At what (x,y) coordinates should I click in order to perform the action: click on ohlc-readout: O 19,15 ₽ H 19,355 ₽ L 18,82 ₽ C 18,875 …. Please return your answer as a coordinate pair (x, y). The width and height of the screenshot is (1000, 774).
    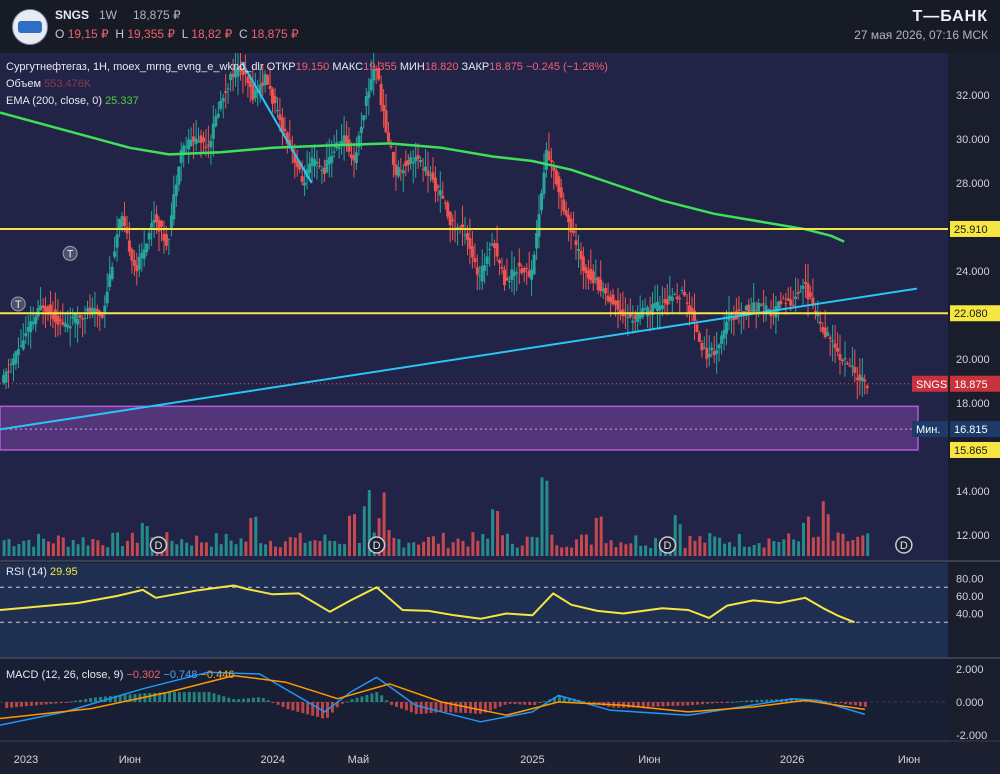
    Looking at the image, I should click on (177, 34).